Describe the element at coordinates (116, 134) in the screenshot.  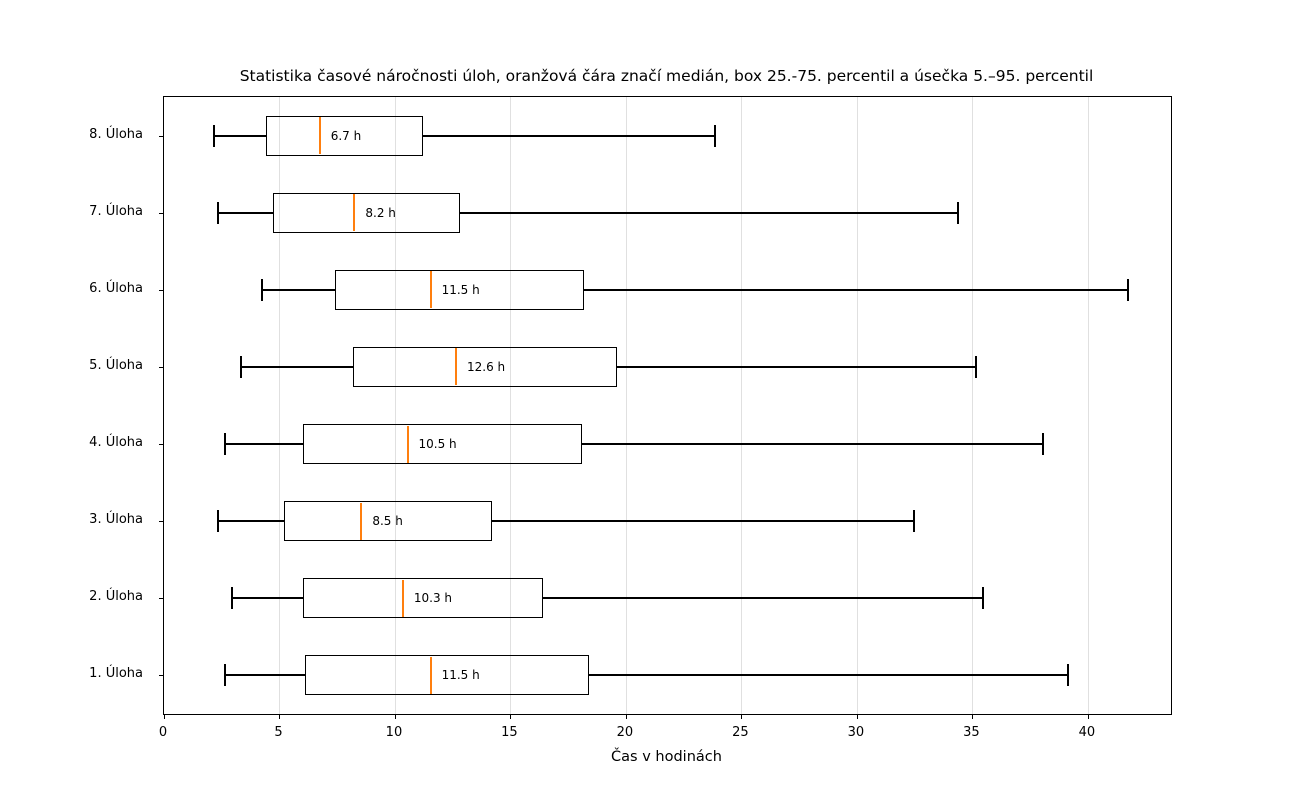
I see `y-tick-label: 8. Úloha` at that location.